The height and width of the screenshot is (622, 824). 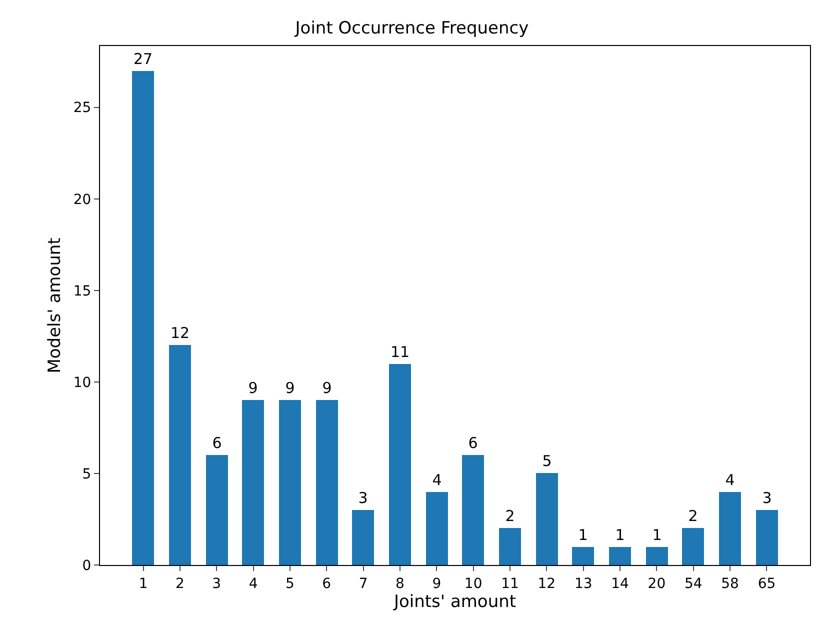 What do you see at coordinates (82, 291) in the screenshot?
I see `y-tick-label: 15` at bounding box center [82, 291].